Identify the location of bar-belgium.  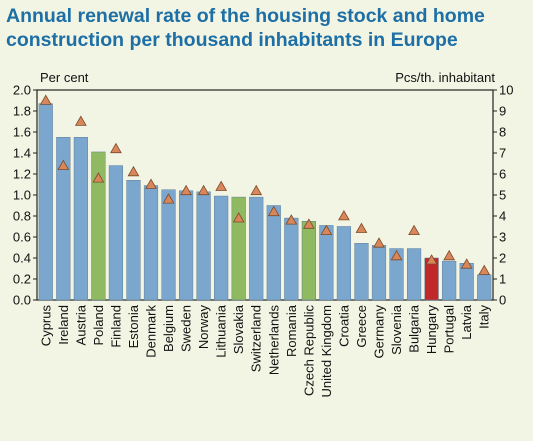
(168, 245).